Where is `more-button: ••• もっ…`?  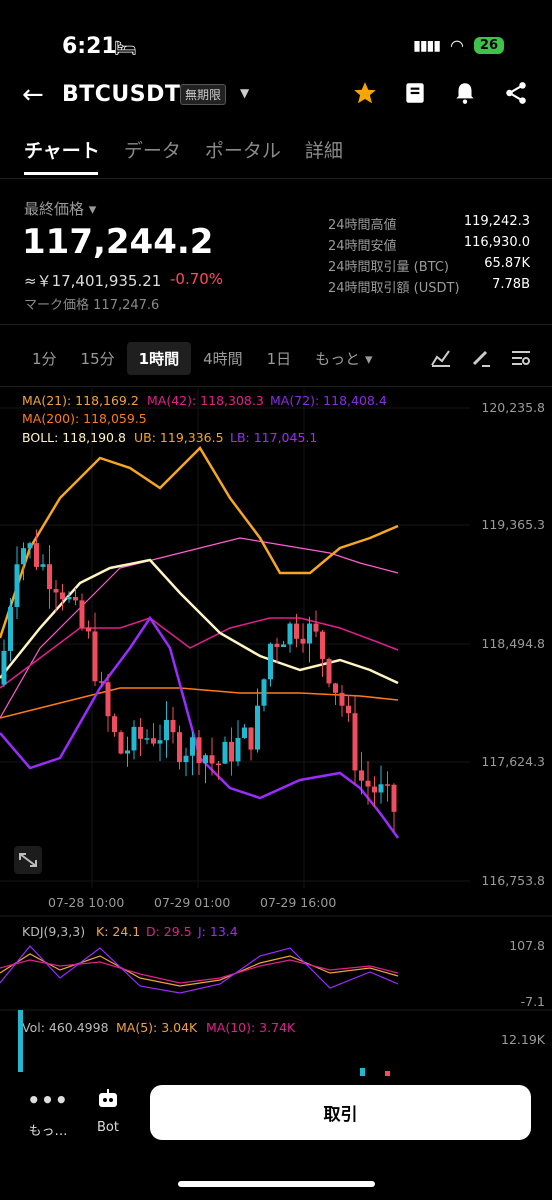 more-button: ••• もっ… is located at coordinates (48, 1113).